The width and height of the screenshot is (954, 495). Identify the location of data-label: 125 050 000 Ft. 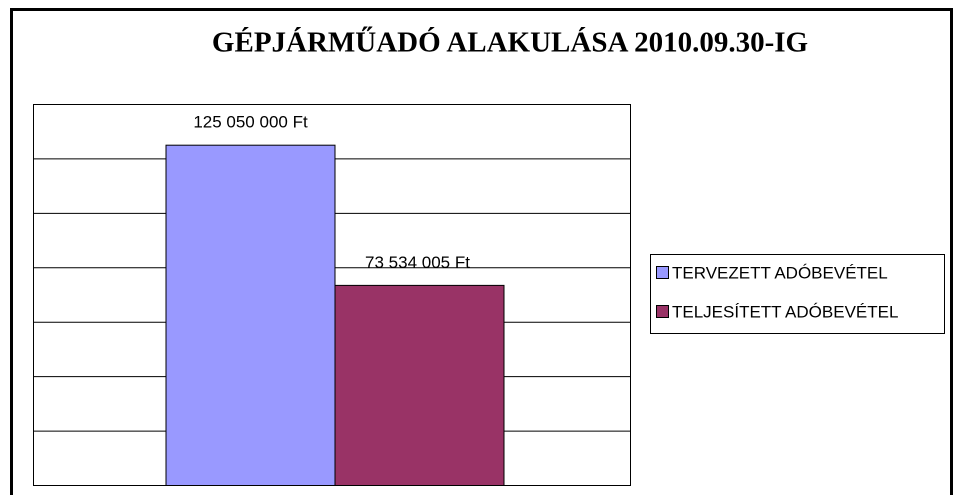
(250, 122).